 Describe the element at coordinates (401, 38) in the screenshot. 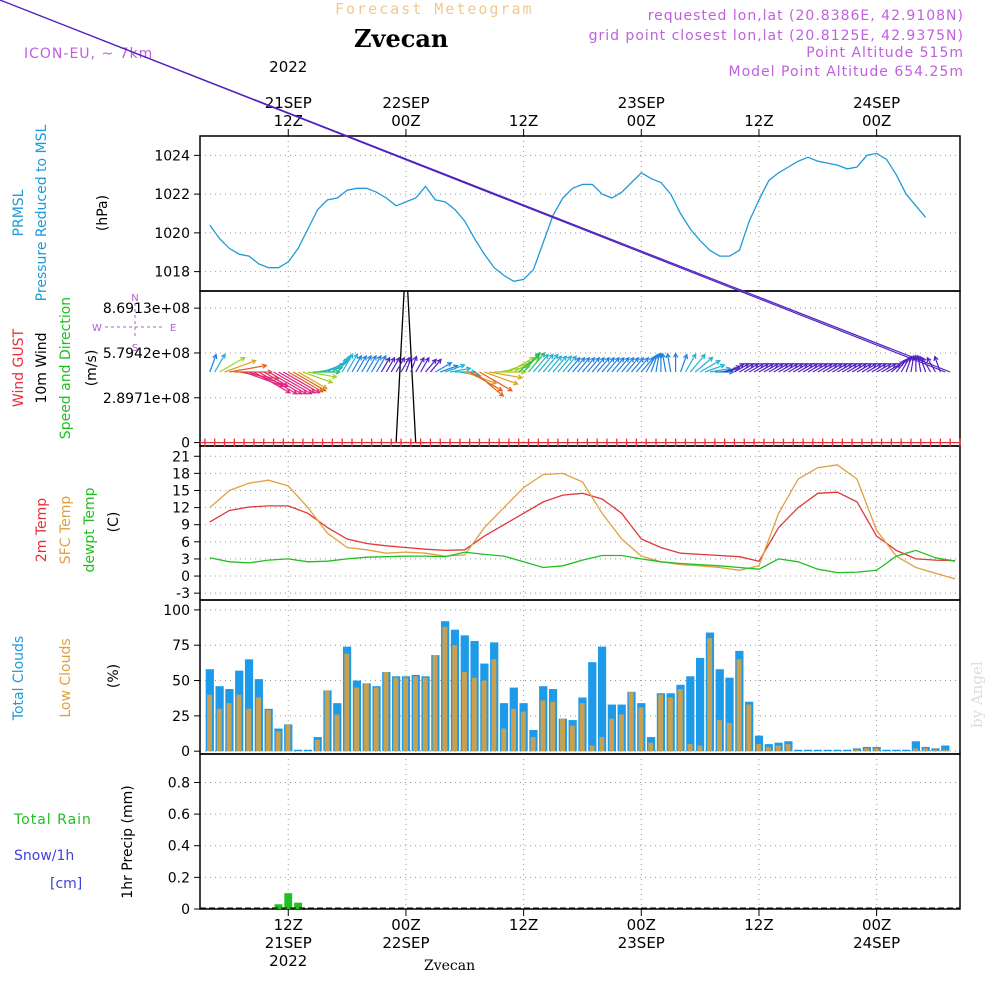

I see `station-name: Zvecan` at that location.